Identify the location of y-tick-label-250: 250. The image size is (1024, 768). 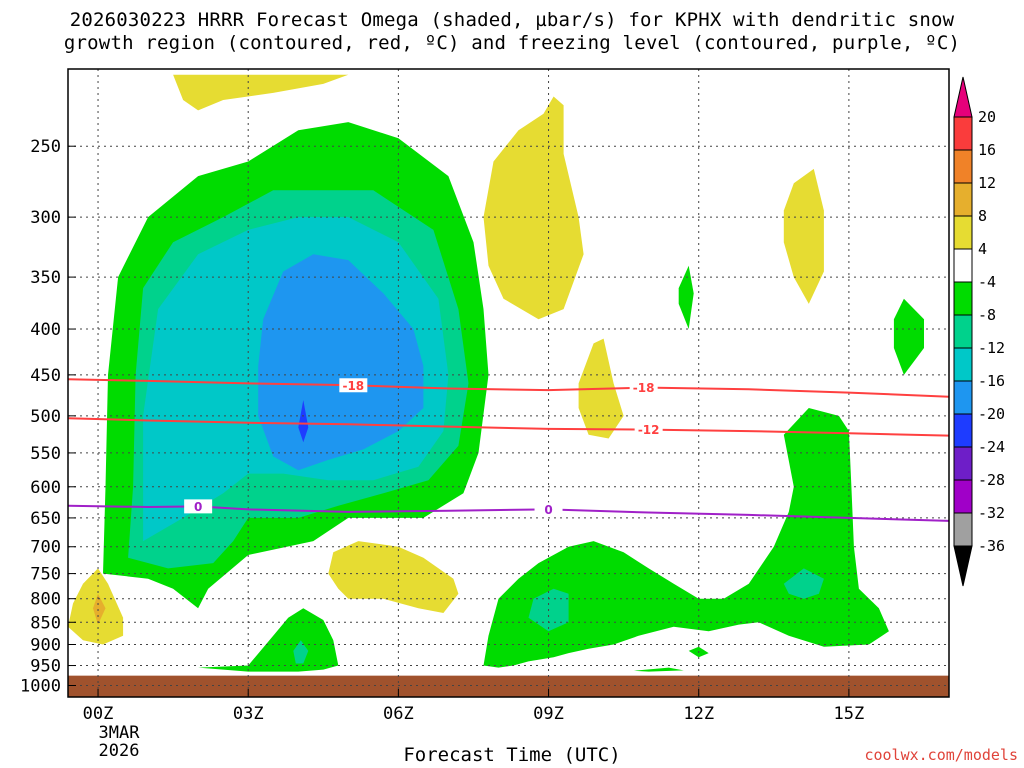
(45, 147).